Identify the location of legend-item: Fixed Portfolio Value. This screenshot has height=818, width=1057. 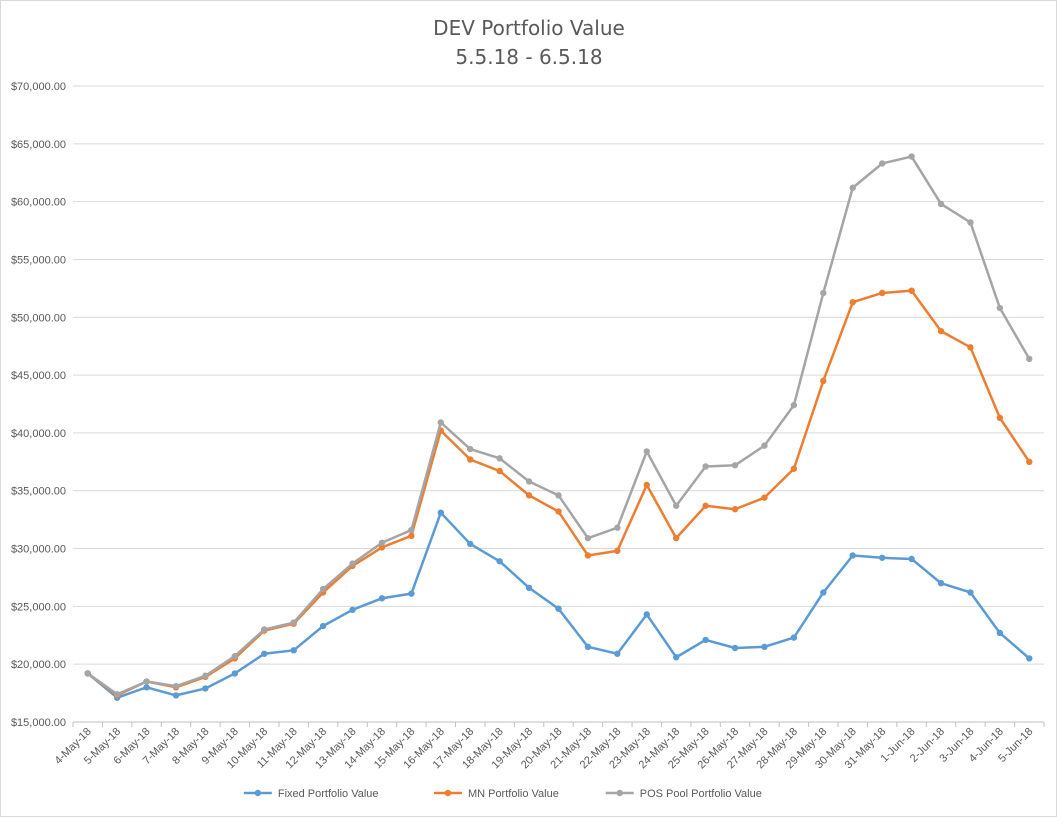
(311, 794).